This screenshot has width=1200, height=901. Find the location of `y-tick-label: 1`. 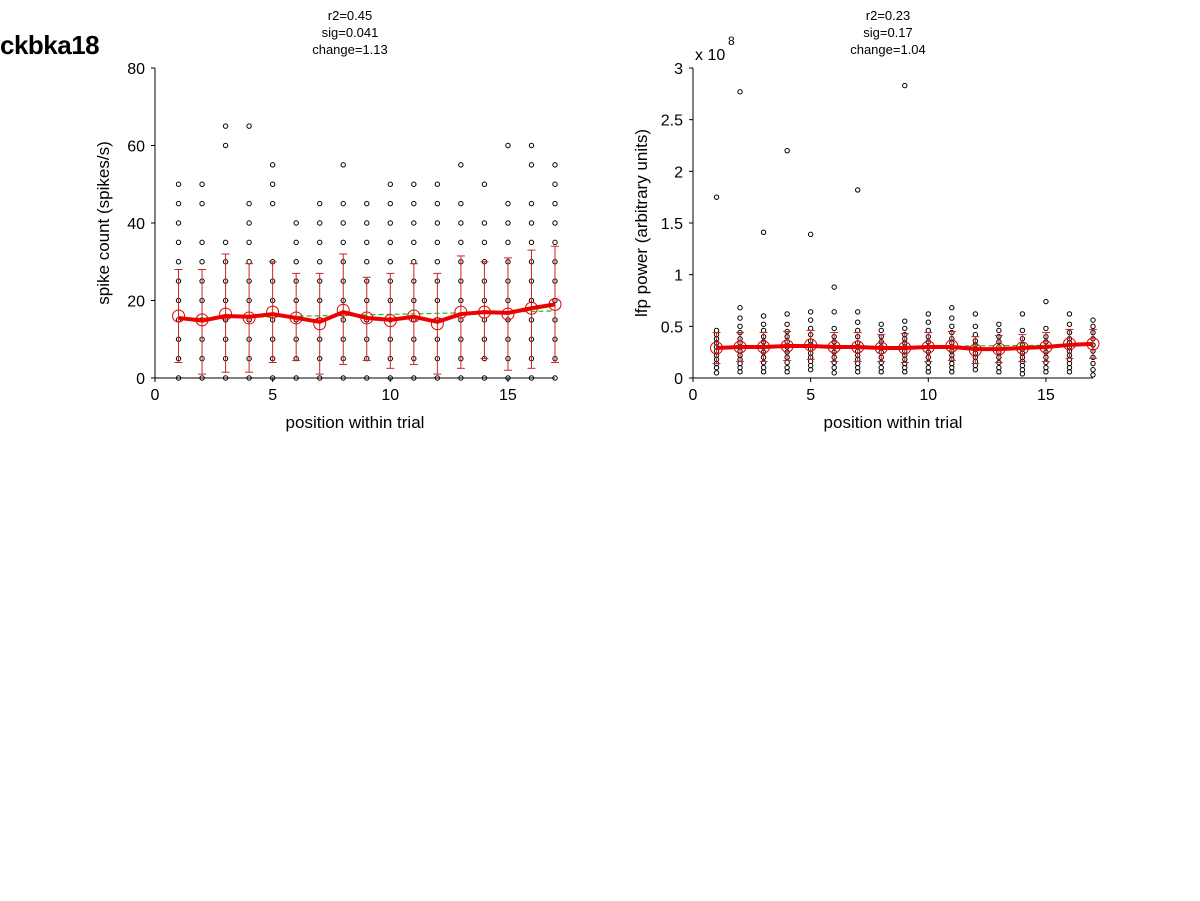

y-tick-label: 1 is located at coordinates (678, 276).